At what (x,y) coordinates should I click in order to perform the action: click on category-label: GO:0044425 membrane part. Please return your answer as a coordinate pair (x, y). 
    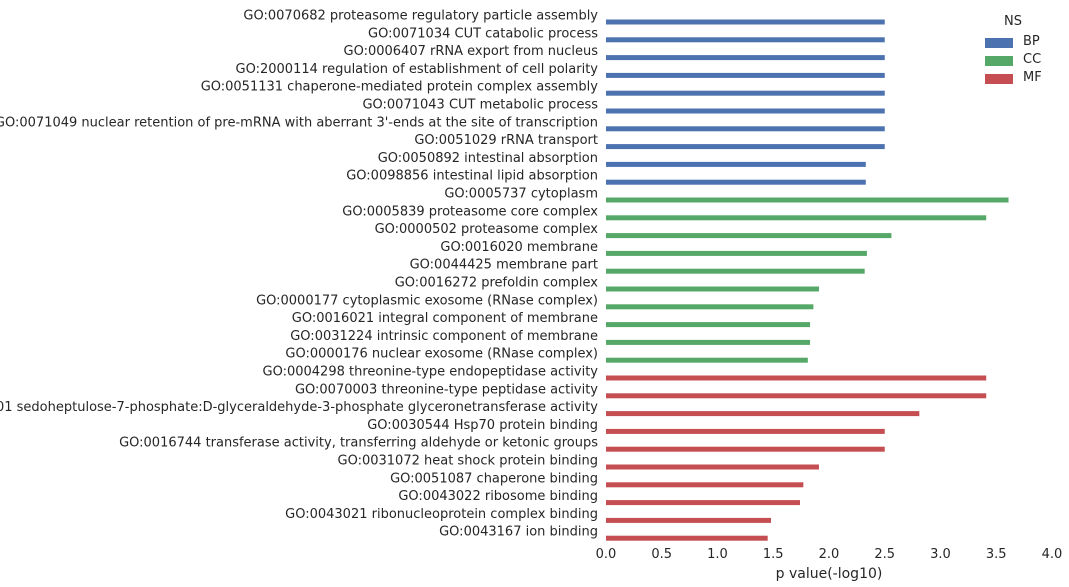
    Looking at the image, I should click on (504, 265).